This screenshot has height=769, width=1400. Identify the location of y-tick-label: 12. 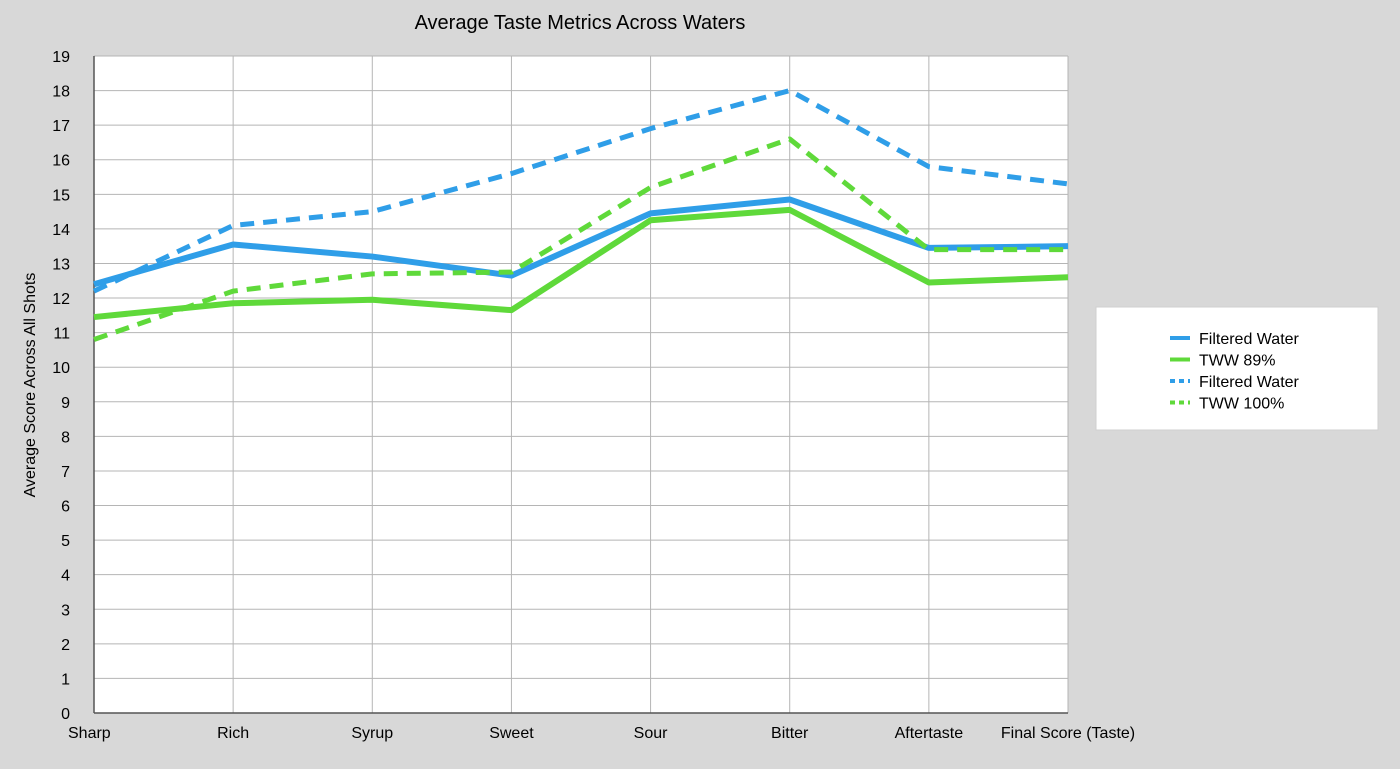
(61, 299).